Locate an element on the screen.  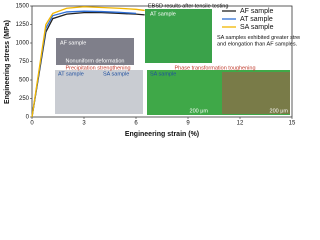
ebsd-sa-image is located at coordinates (256, 93).